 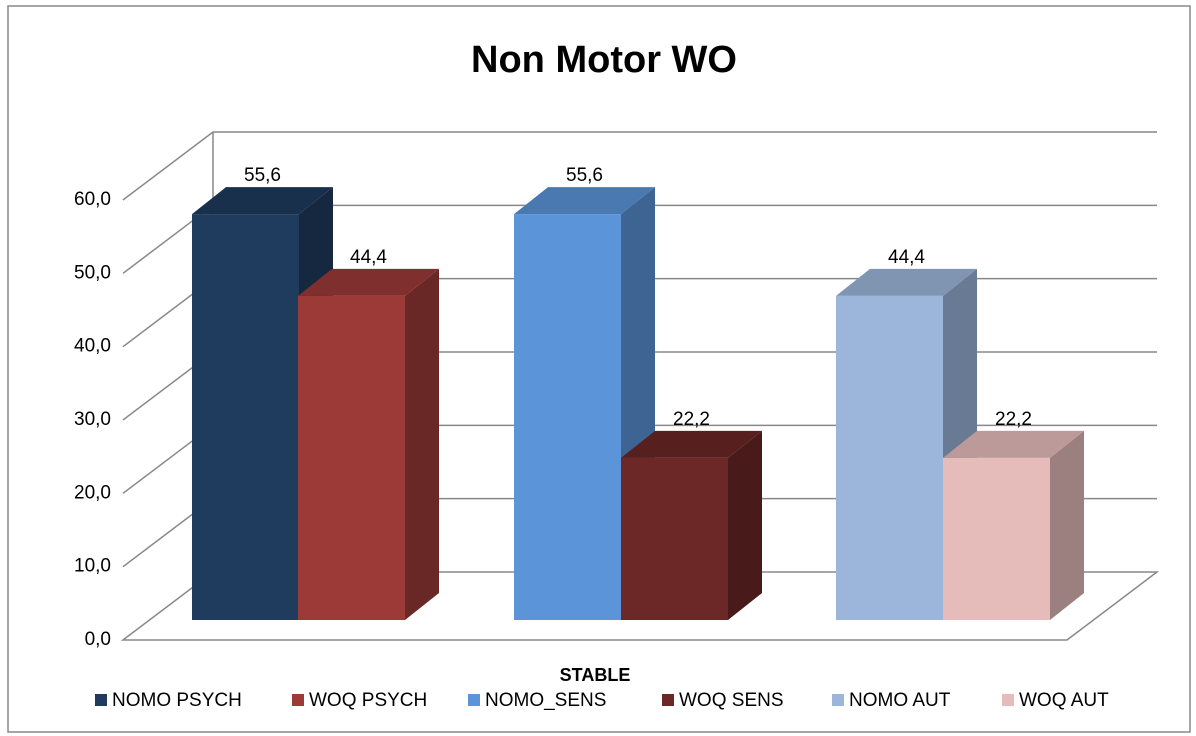 What do you see at coordinates (92, 492) in the screenshot?
I see `y-tick-label: 20,0` at bounding box center [92, 492].